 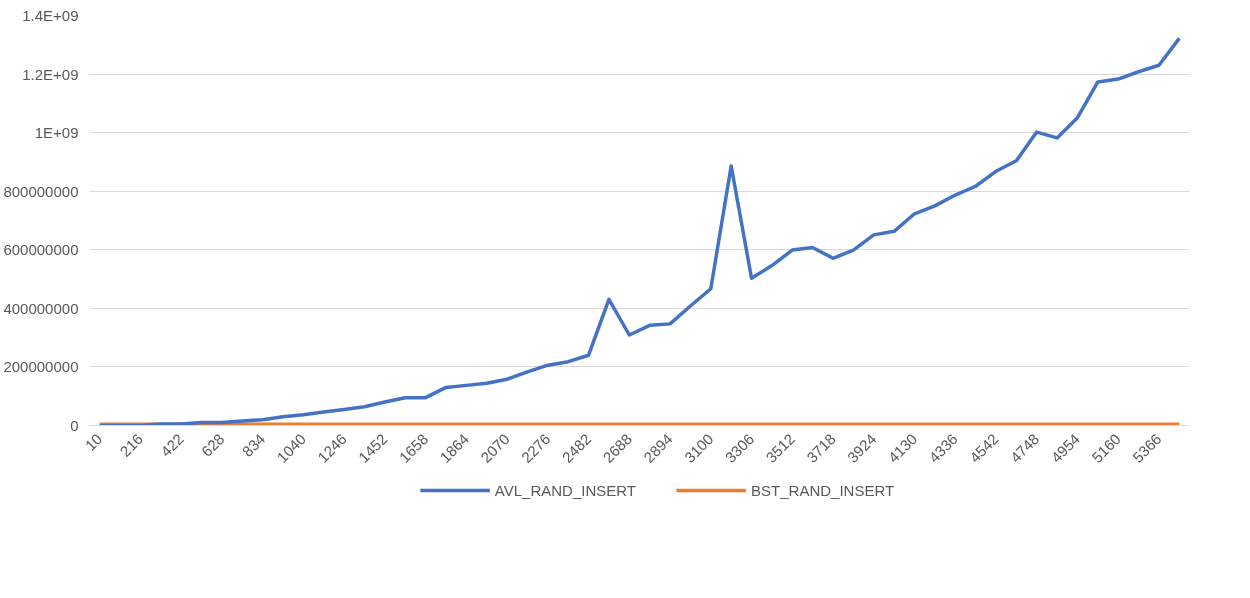 What do you see at coordinates (50, 74) in the screenshot?
I see `y-tick-label: 1.2E+09` at bounding box center [50, 74].